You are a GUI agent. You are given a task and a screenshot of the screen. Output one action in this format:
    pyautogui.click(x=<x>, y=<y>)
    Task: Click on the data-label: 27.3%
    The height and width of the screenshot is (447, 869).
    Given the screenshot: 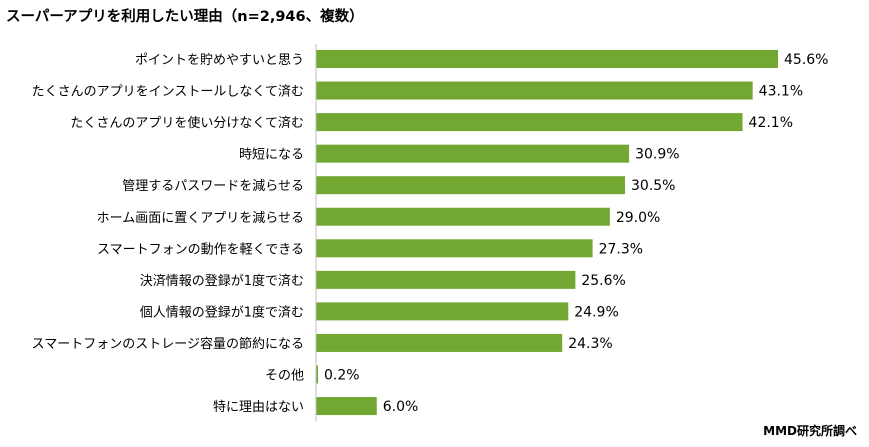 What is the action you would take?
    pyautogui.click(x=621, y=249)
    